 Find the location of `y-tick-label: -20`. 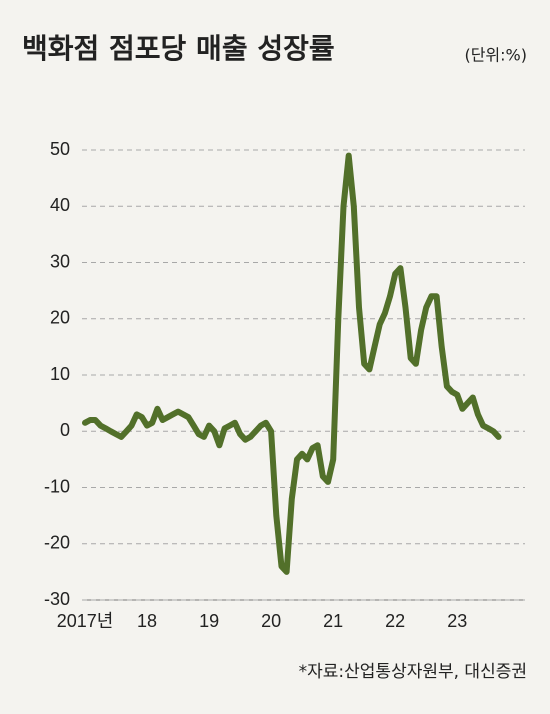

y-tick-label: -20 is located at coordinates (57, 543).